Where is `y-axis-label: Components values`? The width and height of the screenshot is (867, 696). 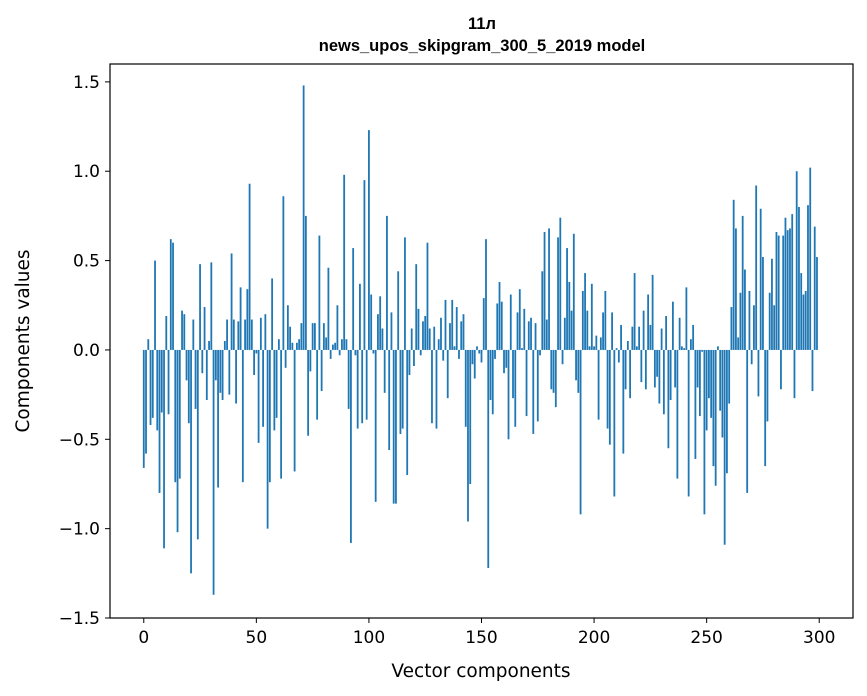 y-axis-label: Components values is located at coordinates (23, 340).